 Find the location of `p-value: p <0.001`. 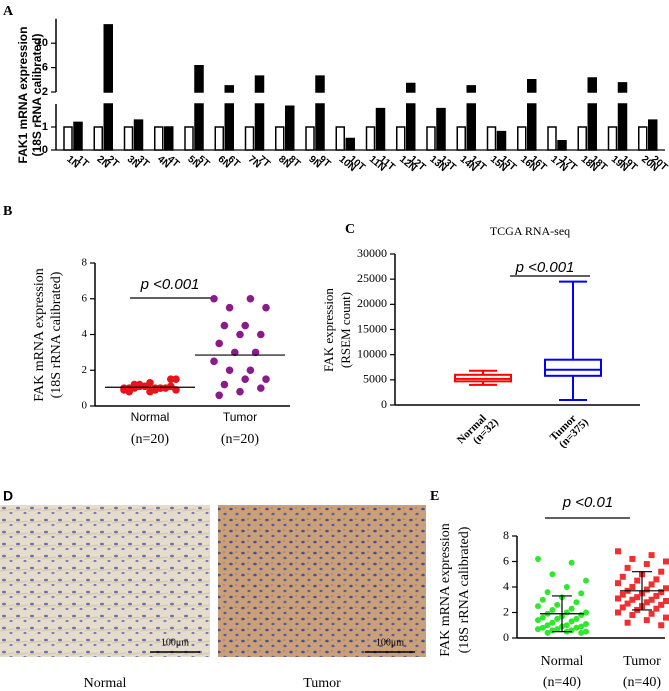

p-value: p <0.001 is located at coordinates (170, 284).